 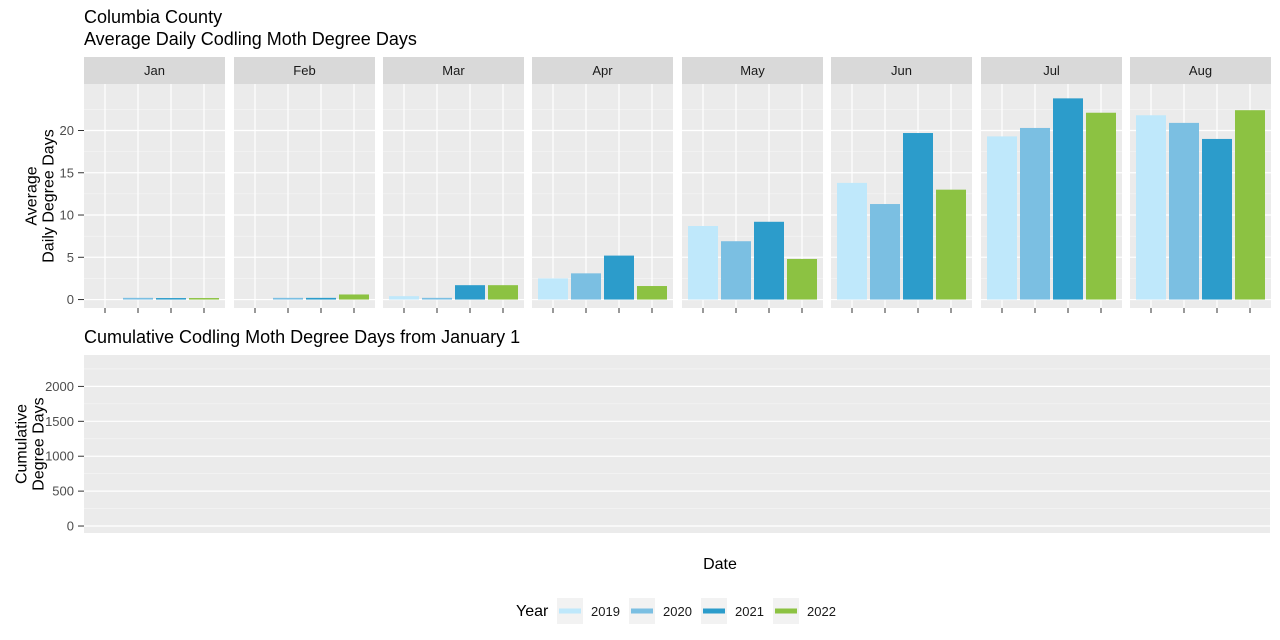 What do you see at coordinates (32, 195) in the screenshot?
I see `bar-y-axis-label-line-0: Average` at bounding box center [32, 195].